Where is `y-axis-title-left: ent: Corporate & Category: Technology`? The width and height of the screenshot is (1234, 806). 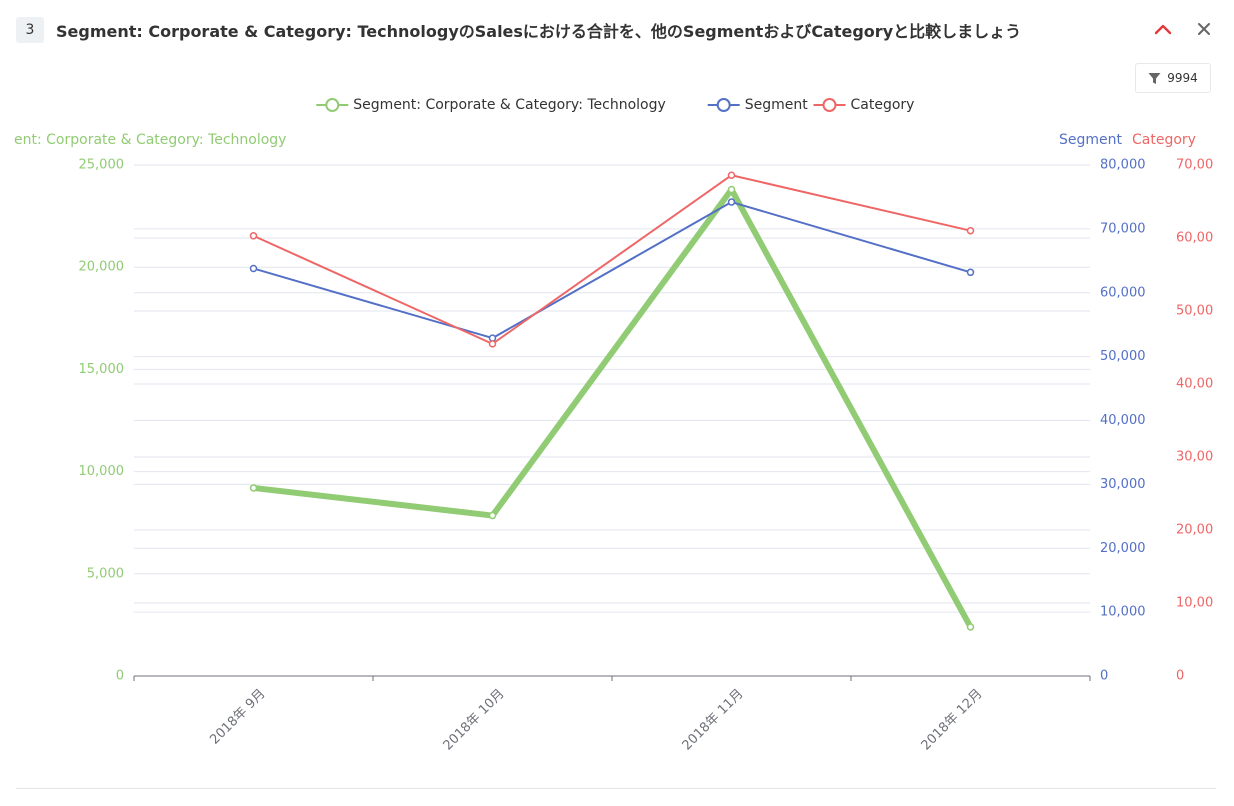
y-axis-title-left: ent: Corporate & Category: Technology is located at coordinates (150, 140).